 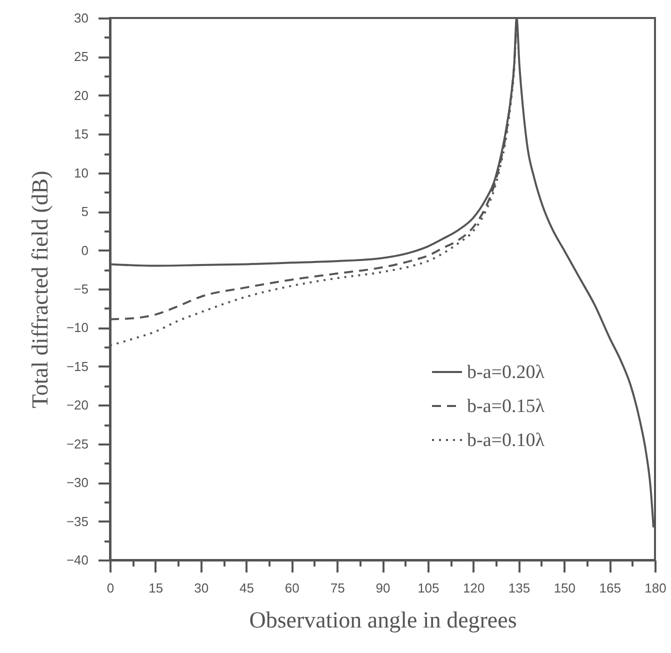 I want to click on y-tick-label: 20, so click(x=81, y=95).